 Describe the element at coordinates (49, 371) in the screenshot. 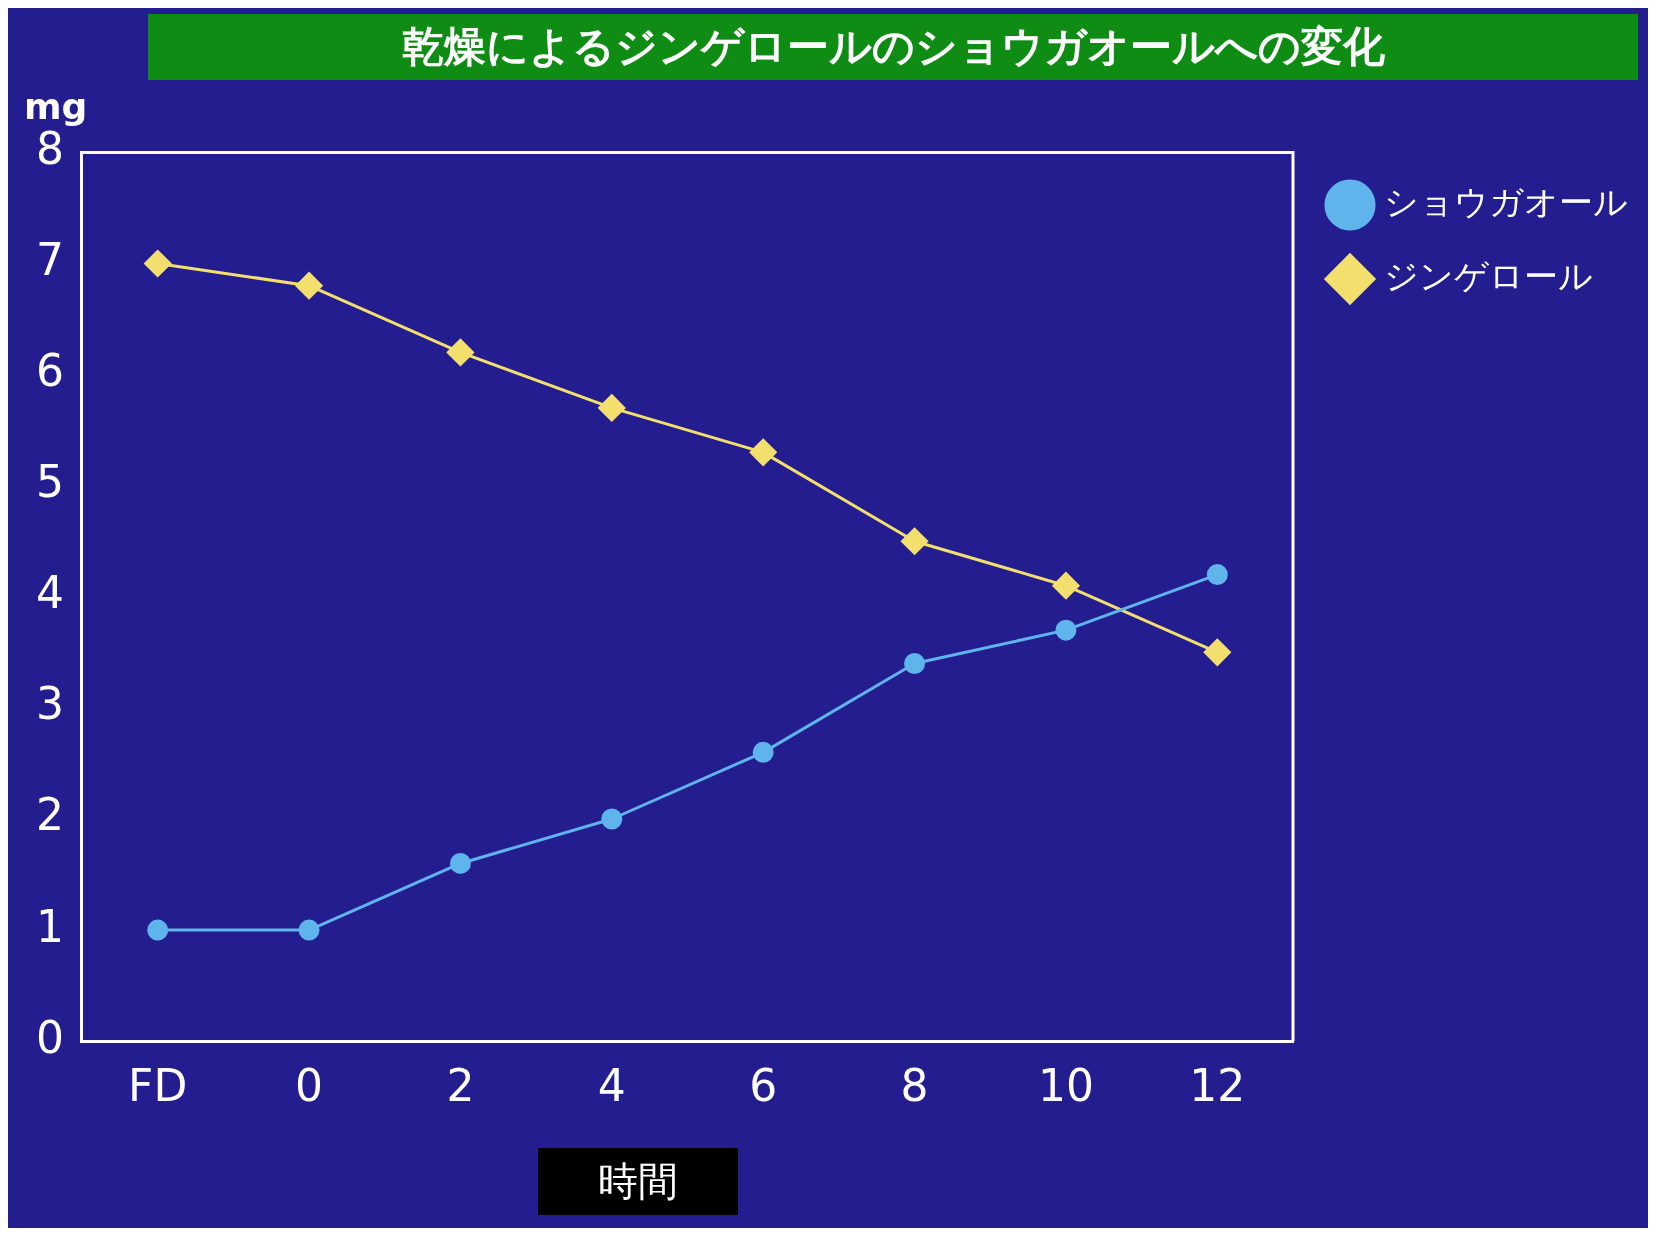

I see `y-tick-label: 6` at that location.